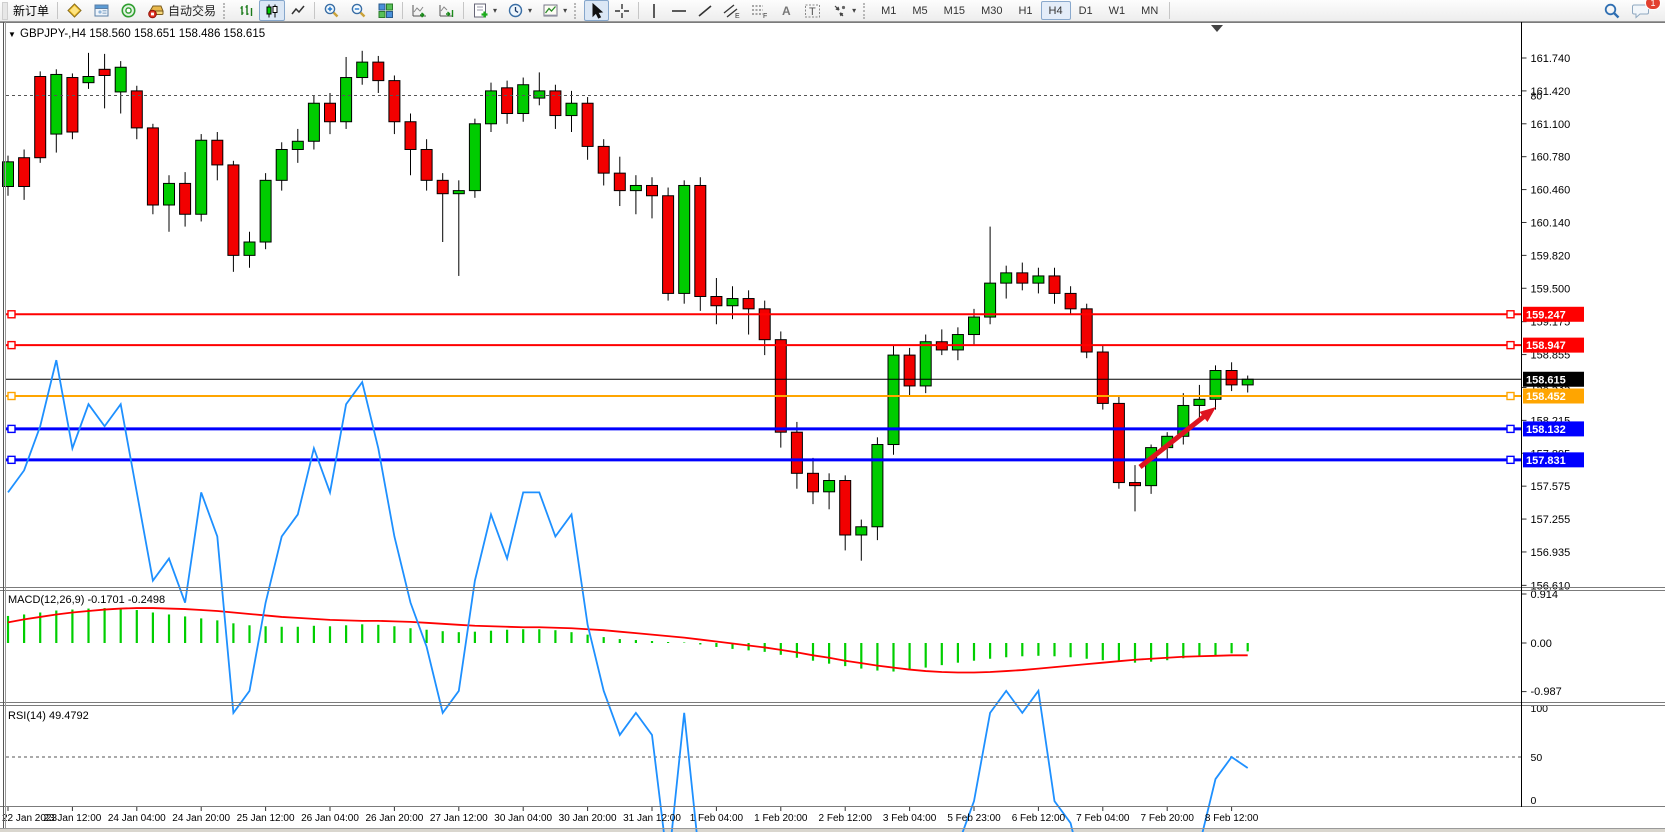 This screenshot has width=1665, height=832. I want to click on trendline-tool-button, so click(705, 10).